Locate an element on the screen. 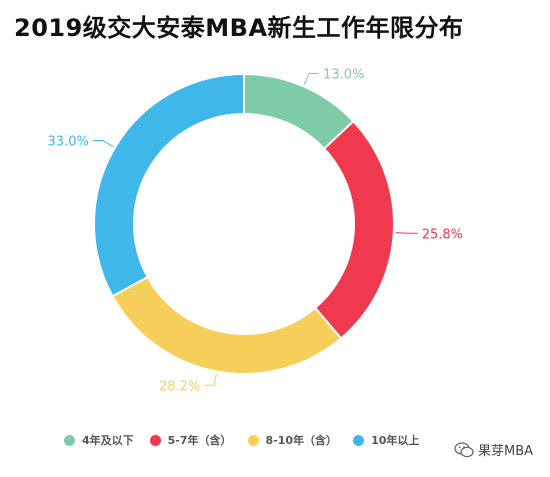  watermark-text: 果芽MBA is located at coordinates (506, 451).